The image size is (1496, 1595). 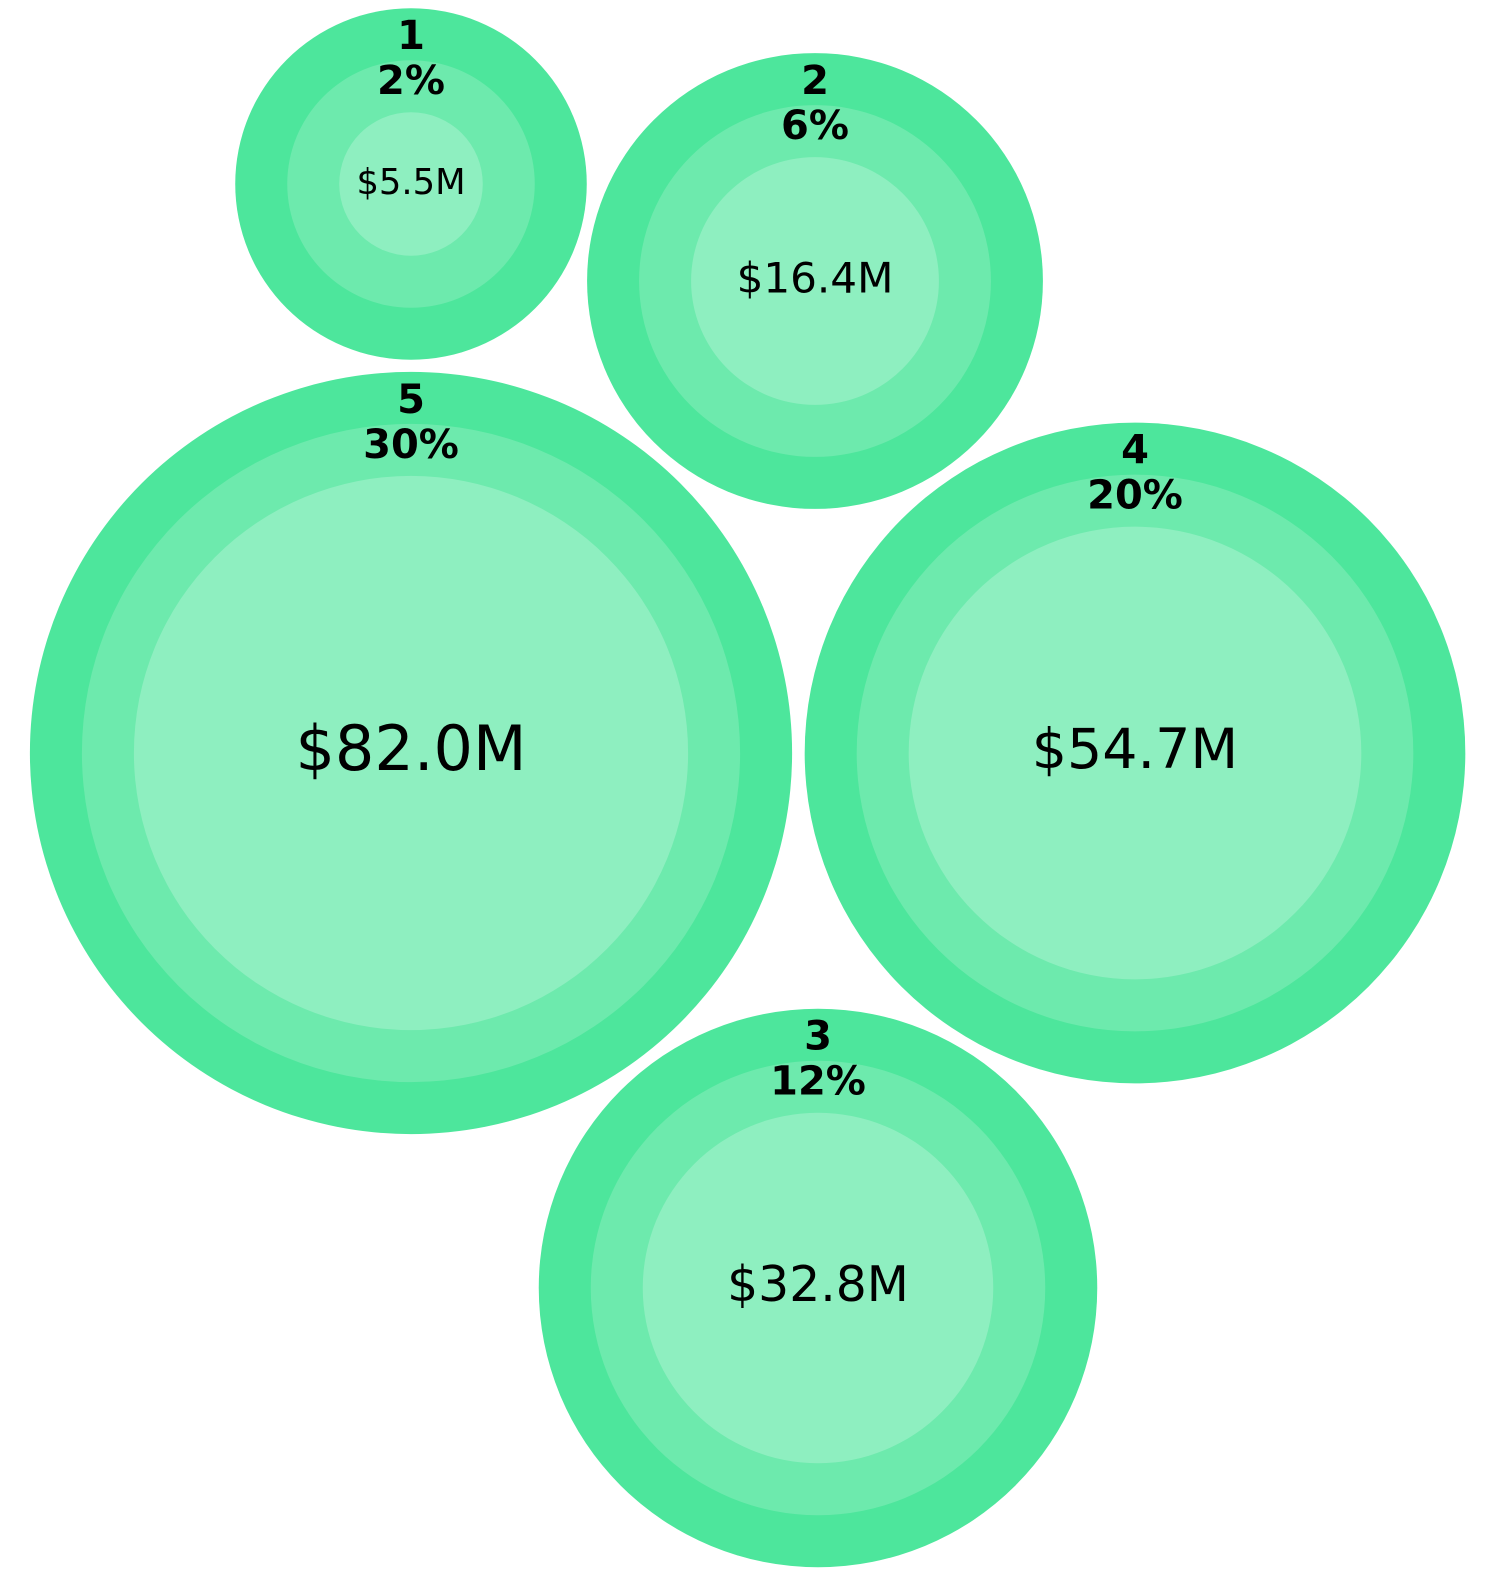 What do you see at coordinates (818, 1284) in the screenshot?
I see `value-label: $32.8M` at bounding box center [818, 1284].